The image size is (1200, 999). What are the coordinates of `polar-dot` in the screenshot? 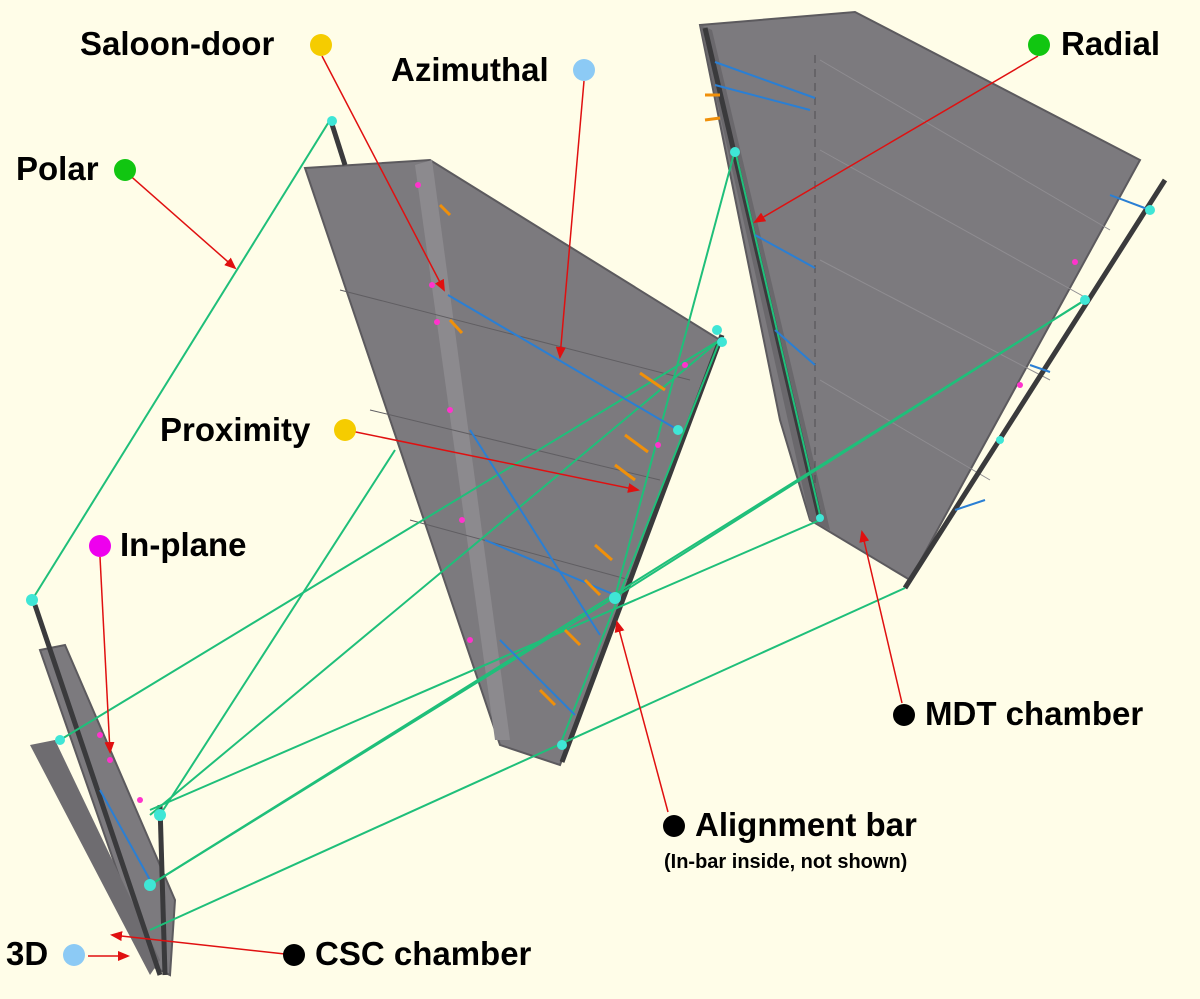 It's located at (125, 170).